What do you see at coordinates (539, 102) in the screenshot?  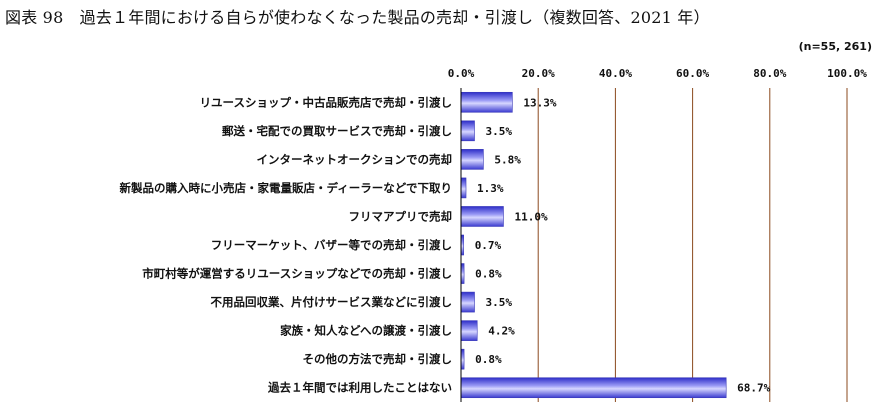 I see `data-label: 13.3%` at bounding box center [539, 102].